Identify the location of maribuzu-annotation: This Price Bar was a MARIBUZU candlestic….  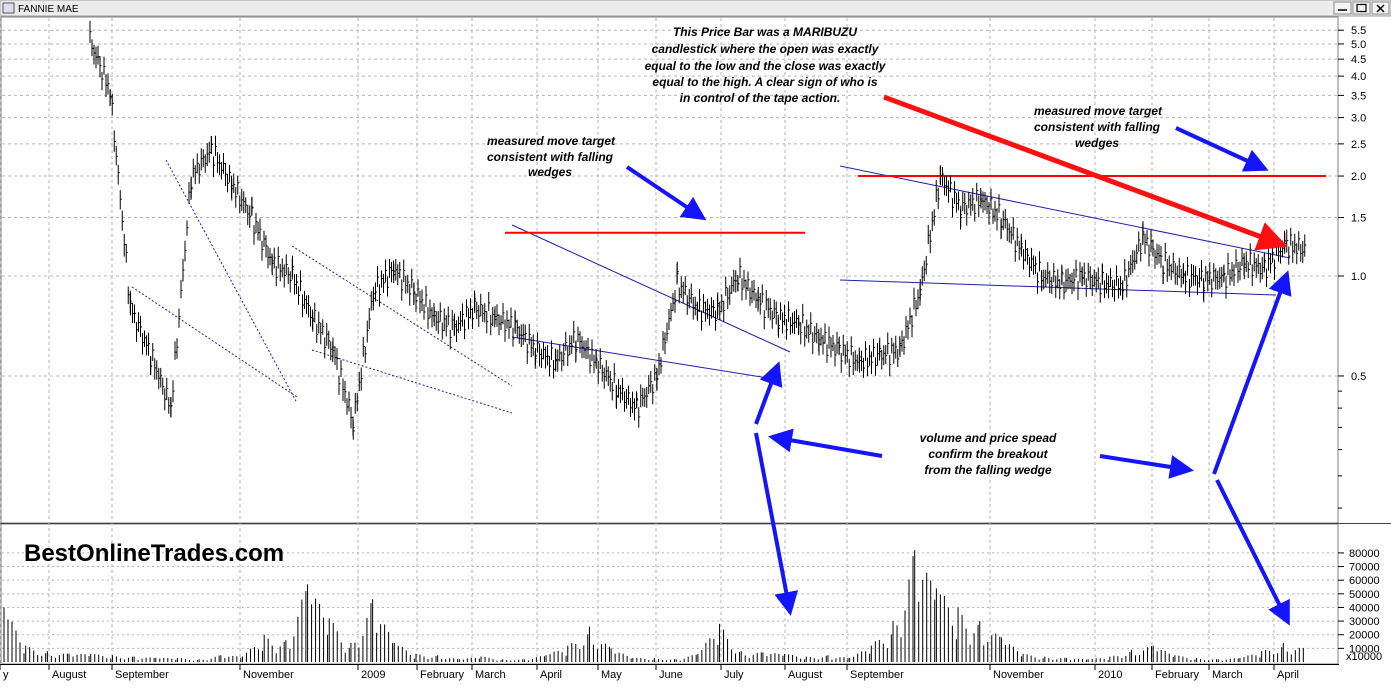
(766, 65).